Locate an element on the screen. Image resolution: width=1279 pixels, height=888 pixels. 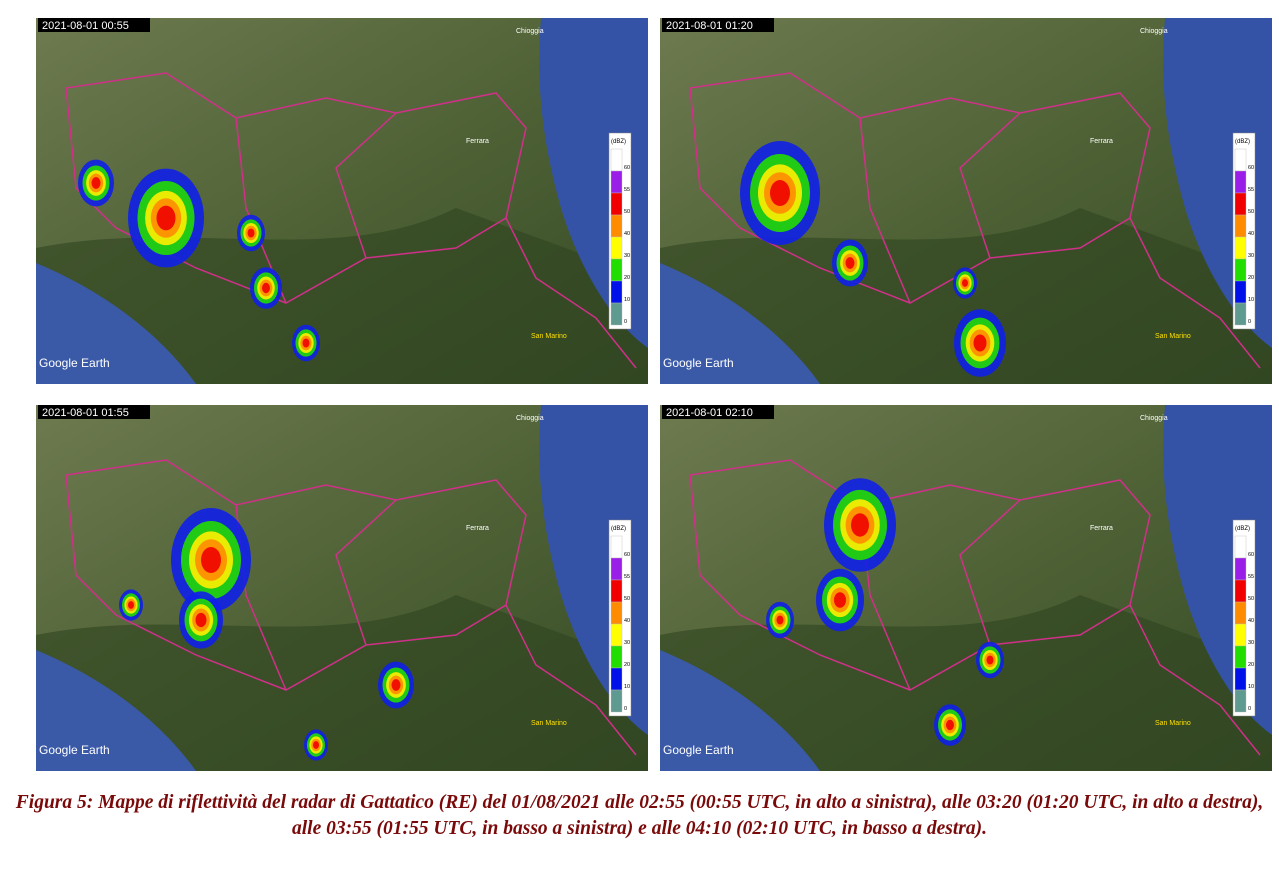
timestamp: 2021-08-01 01:20 is located at coordinates (709, 26).